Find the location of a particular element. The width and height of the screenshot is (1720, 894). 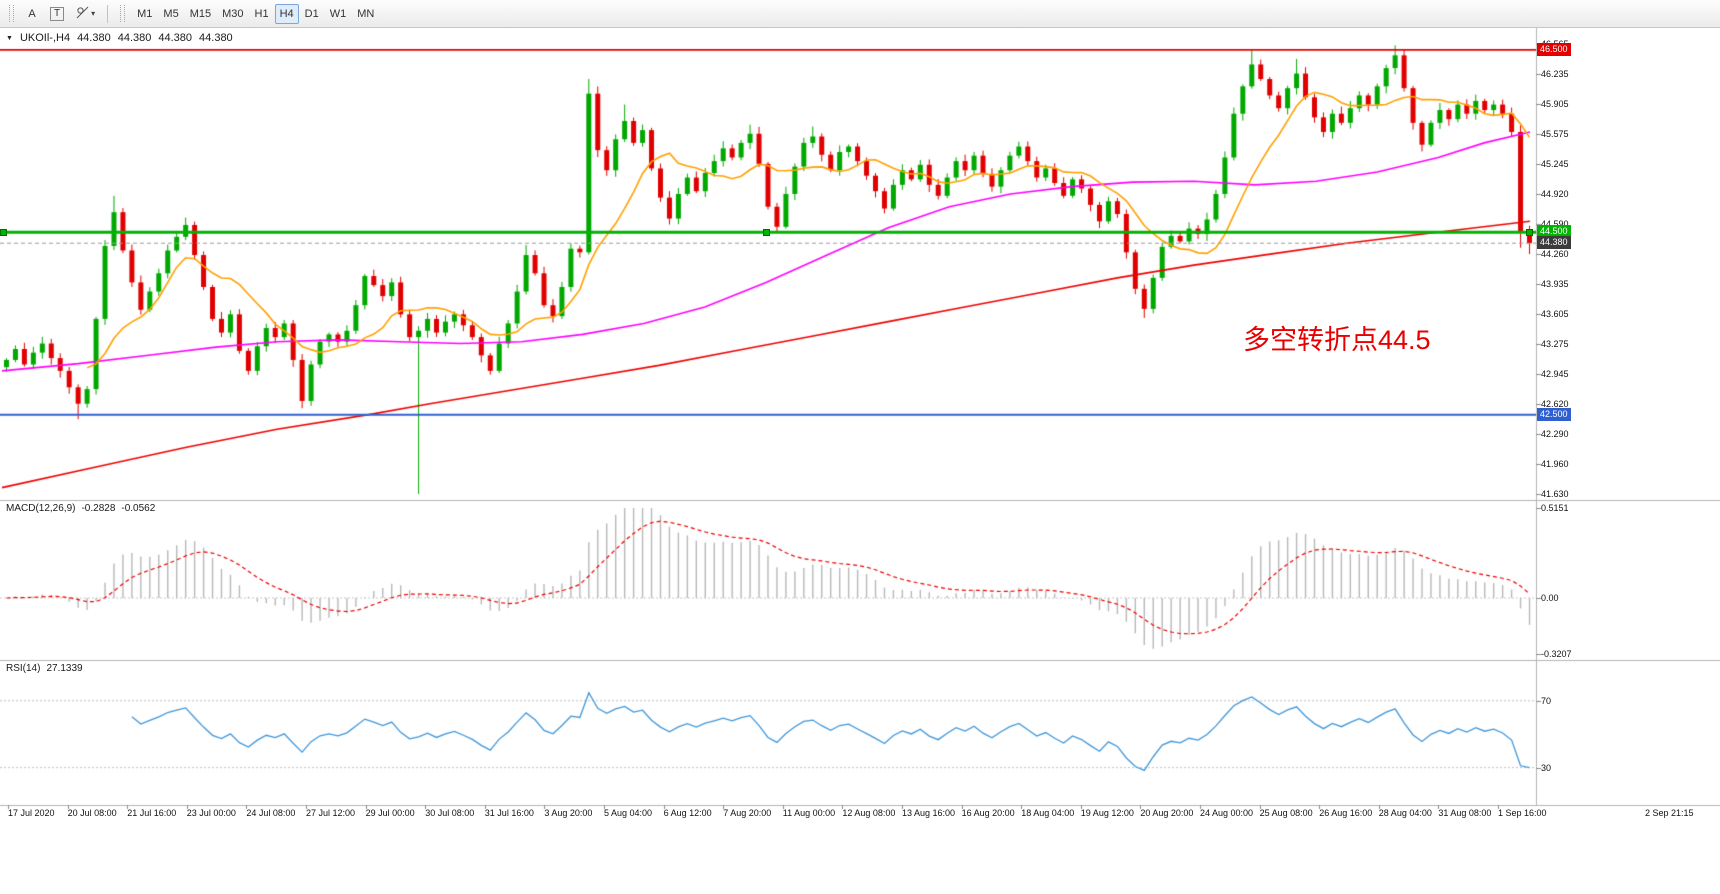

price-scale-tick: 43.605 is located at coordinates (1555, 313).